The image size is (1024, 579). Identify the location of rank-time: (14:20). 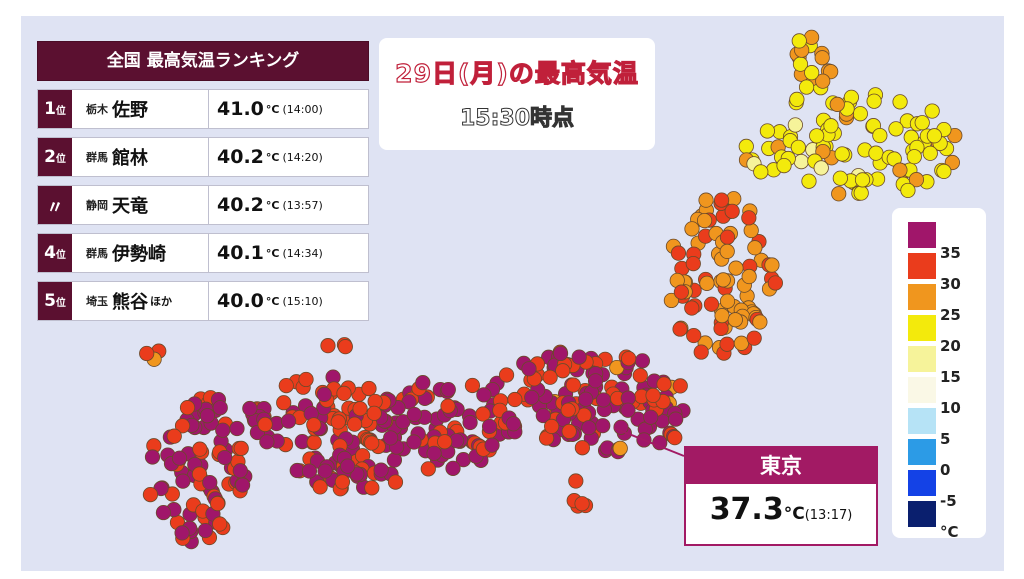
(302, 157).